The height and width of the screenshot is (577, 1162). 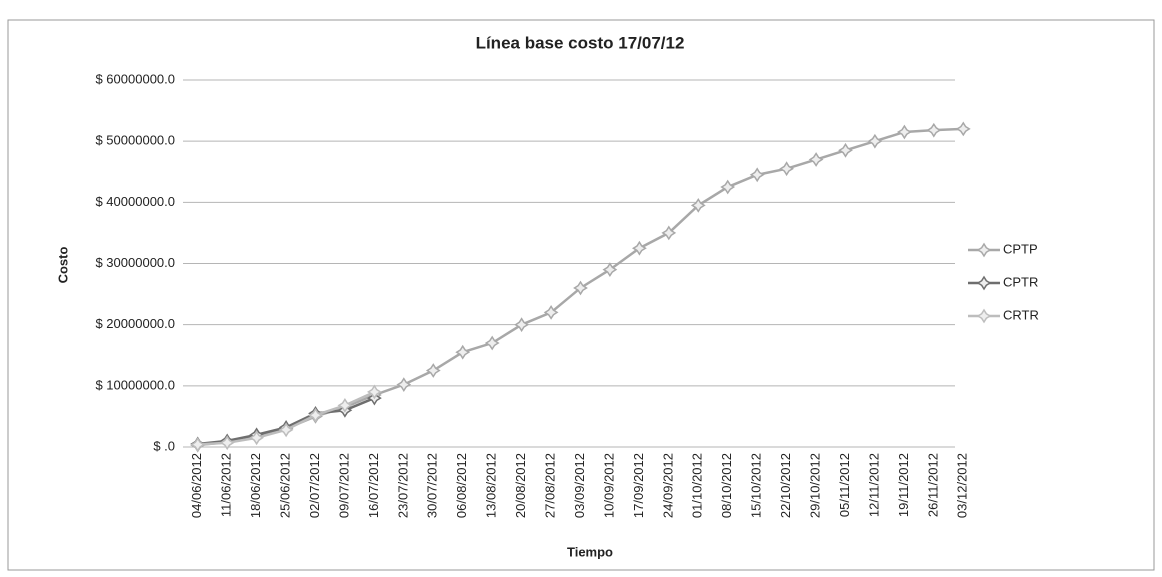 I want to click on x-tick-label: 24/09/2012, so click(x=667, y=485).